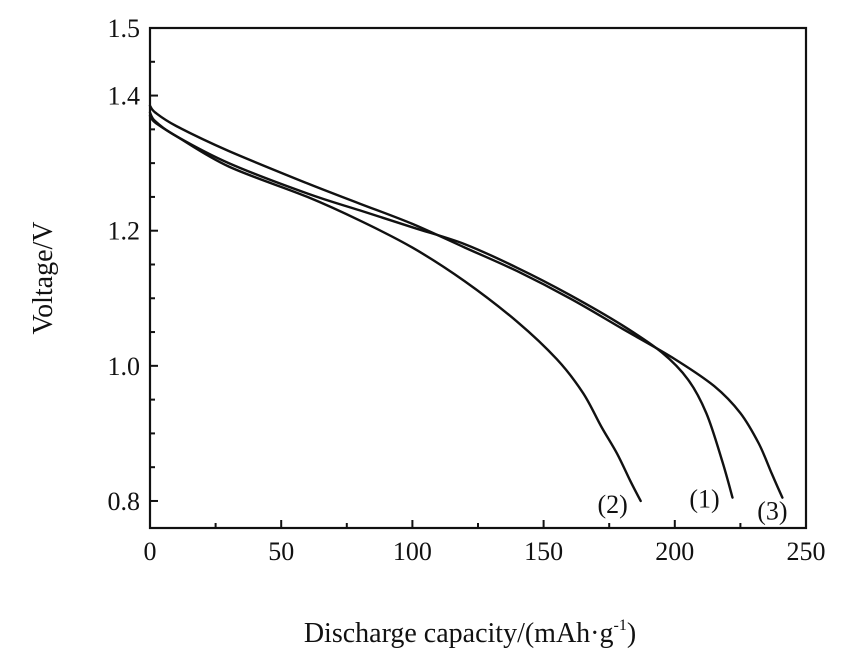 The height and width of the screenshot is (671, 862). Describe the element at coordinates (772, 511) in the screenshot. I see `series-label-3: (3)` at that location.